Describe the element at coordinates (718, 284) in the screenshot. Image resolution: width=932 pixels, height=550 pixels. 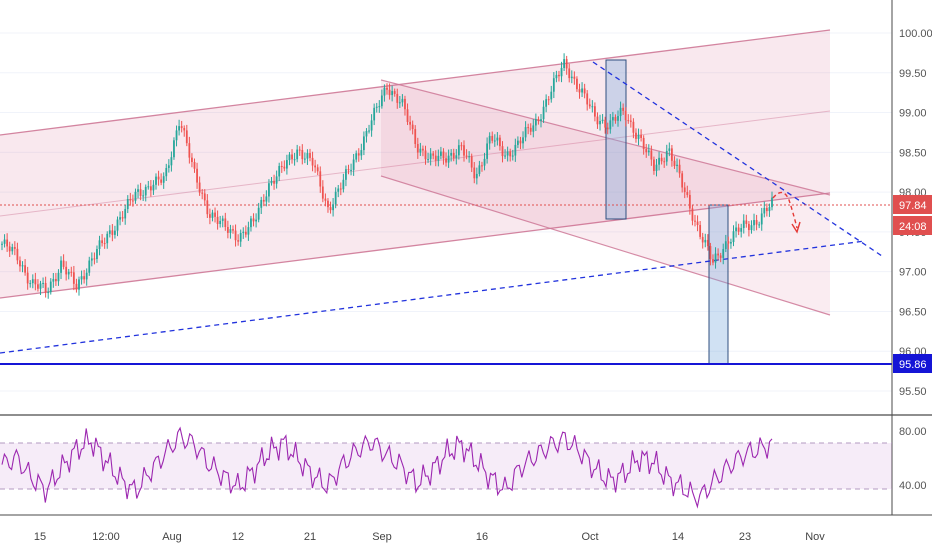
I see `measure-box-late-oct` at that location.